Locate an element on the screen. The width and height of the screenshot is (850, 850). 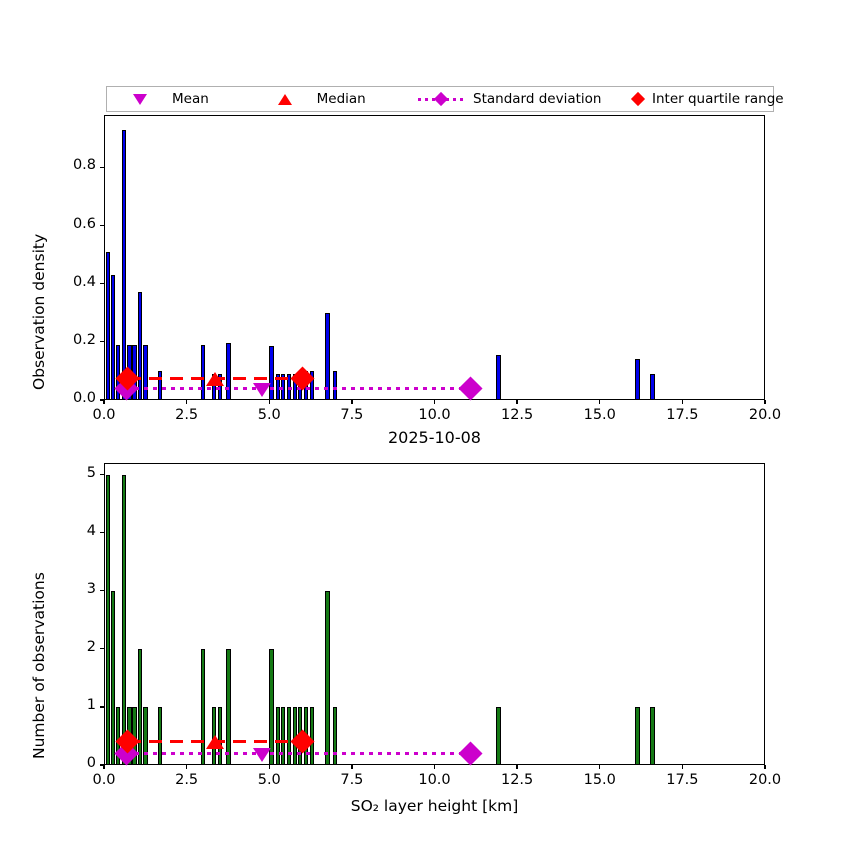
y-tick-label: 0.6 is located at coordinates (84, 223).